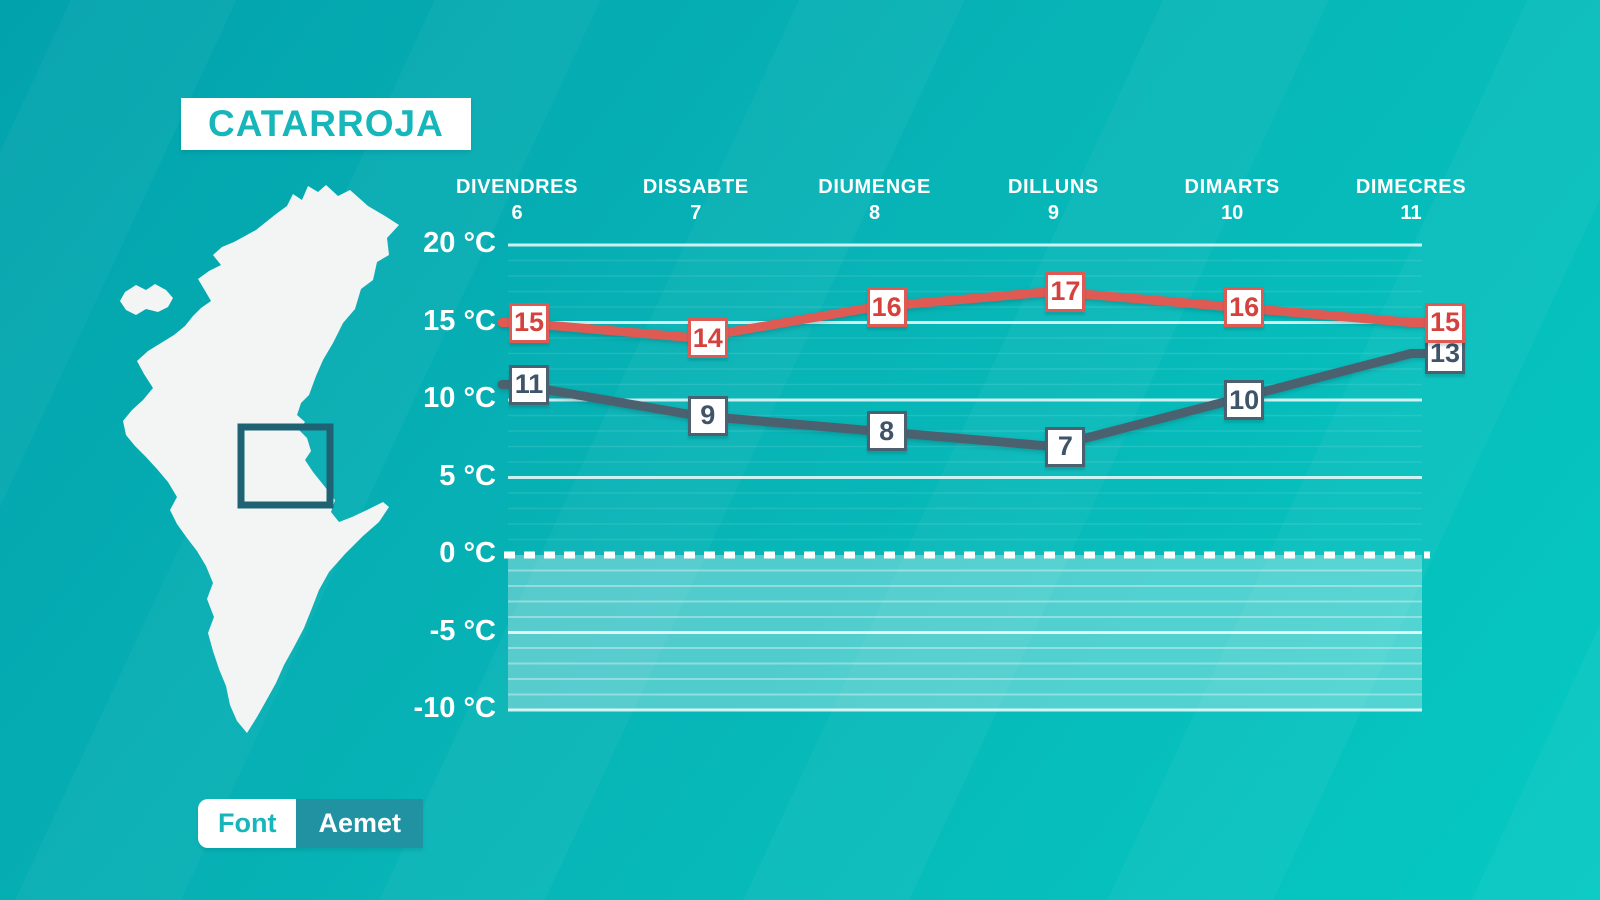  Describe the element at coordinates (459, 398) in the screenshot. I see `y-axis-label: 10 °C` at that location.